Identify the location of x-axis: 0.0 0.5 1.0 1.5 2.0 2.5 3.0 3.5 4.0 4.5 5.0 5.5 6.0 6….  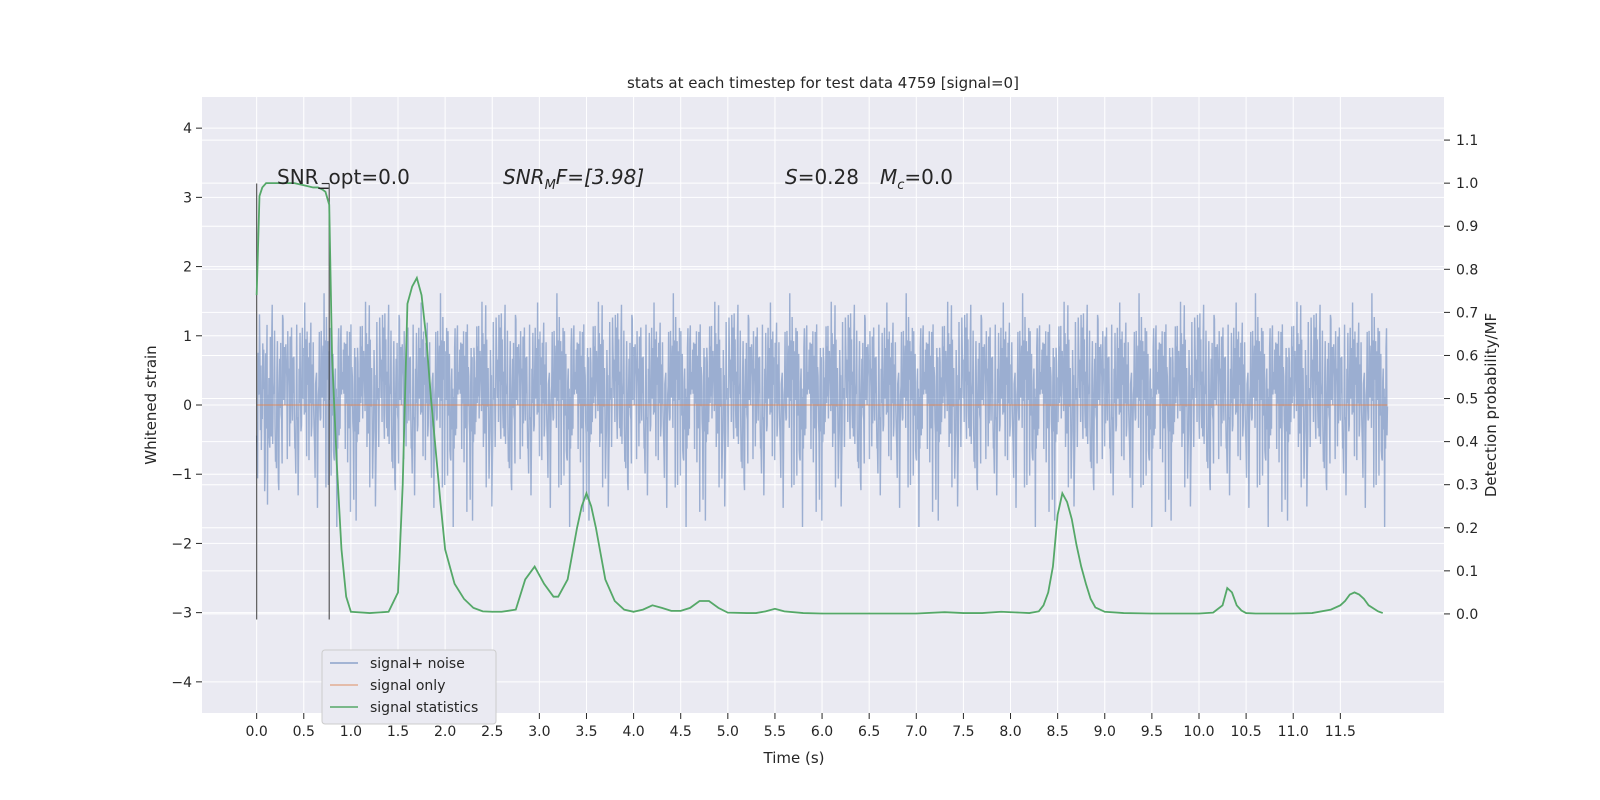
(801, 726).